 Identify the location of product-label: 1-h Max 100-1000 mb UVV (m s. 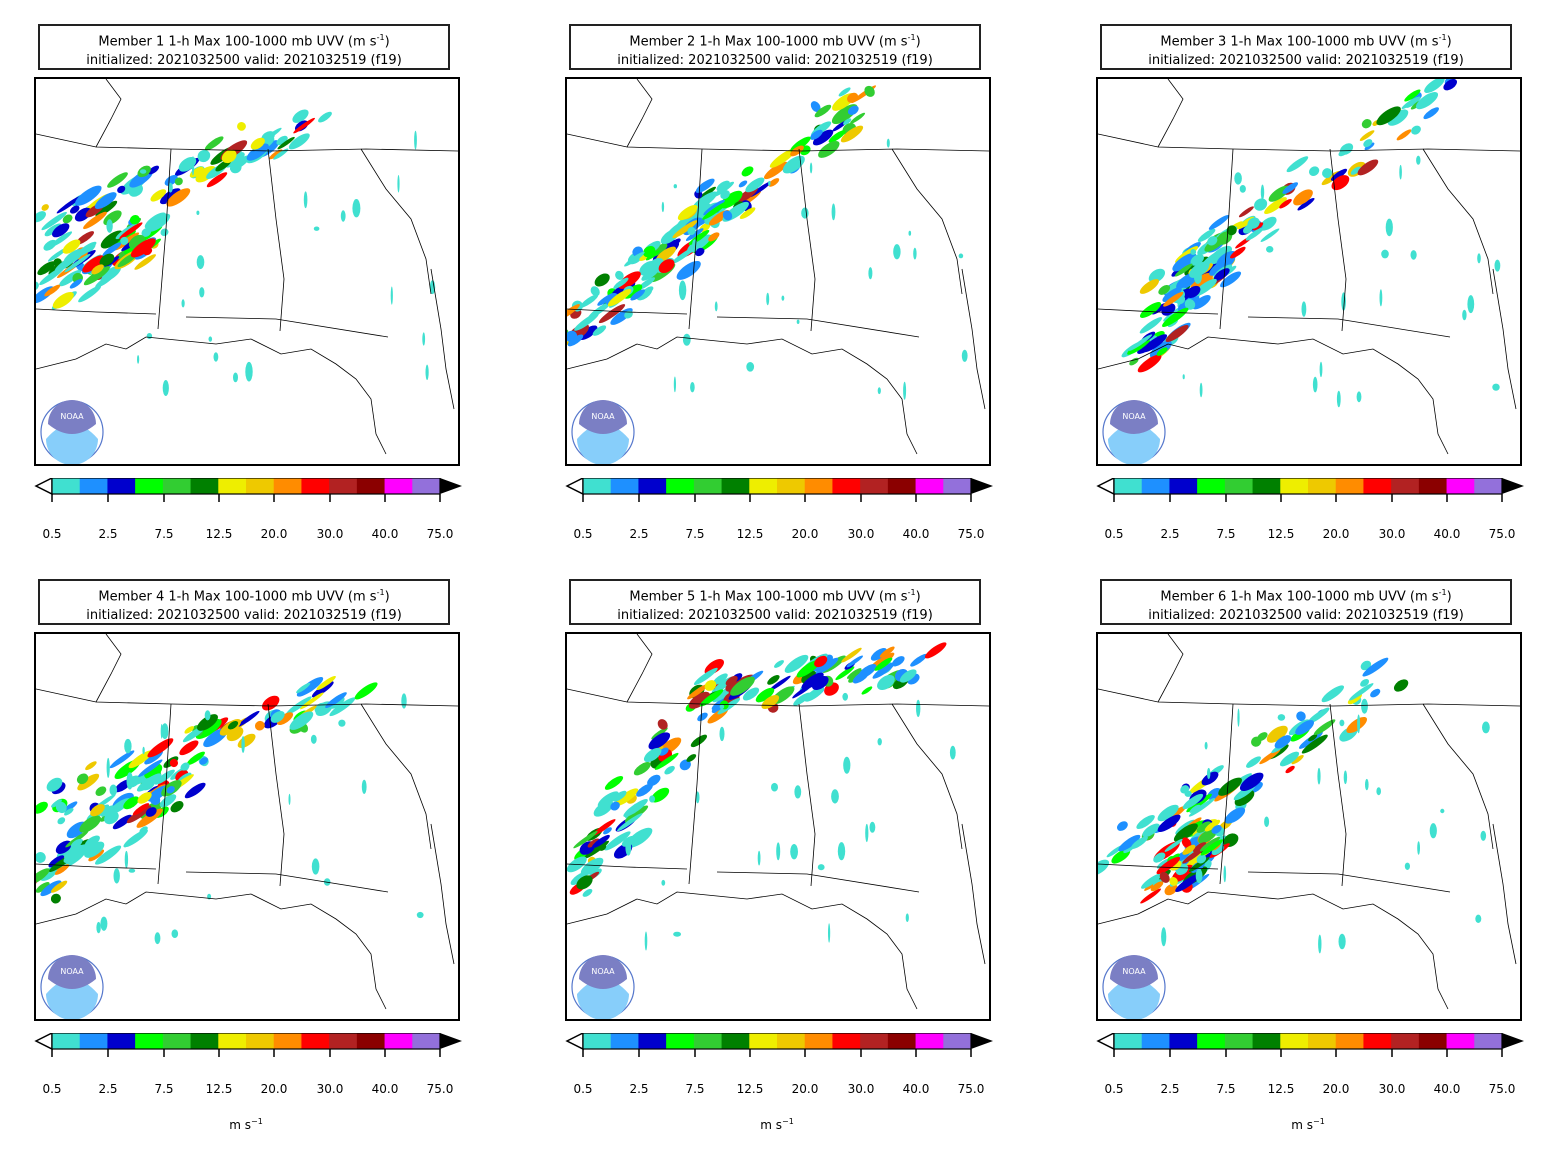
(803, 42).